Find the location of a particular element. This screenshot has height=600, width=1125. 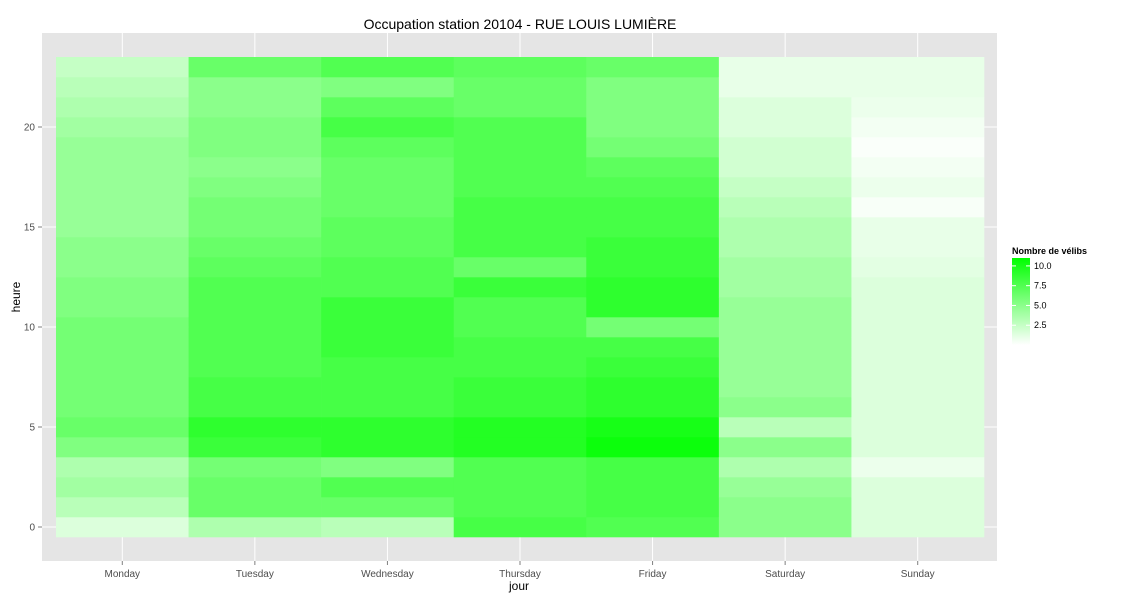

y-tick-label: 20 is located at coordinates (30, 128).